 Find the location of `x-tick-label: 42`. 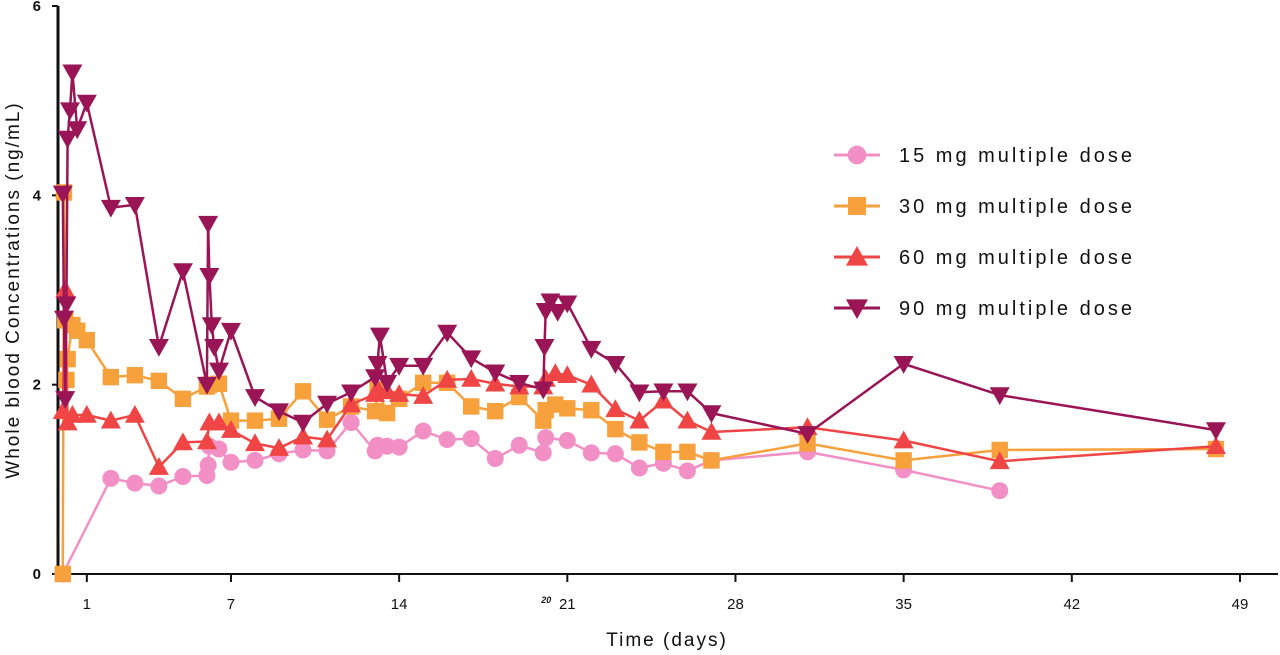

x-tick-label: 42 is located at coordinates (1071, 604).